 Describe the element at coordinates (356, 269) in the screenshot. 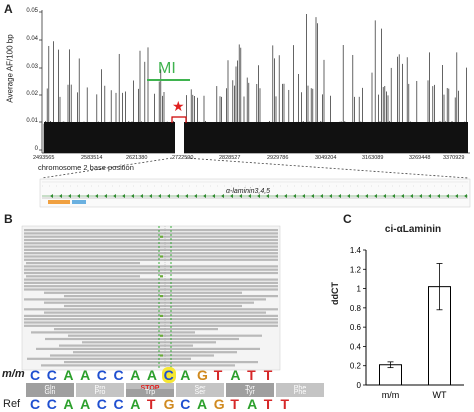

I see `y-tick-label: 1.2` at that location.